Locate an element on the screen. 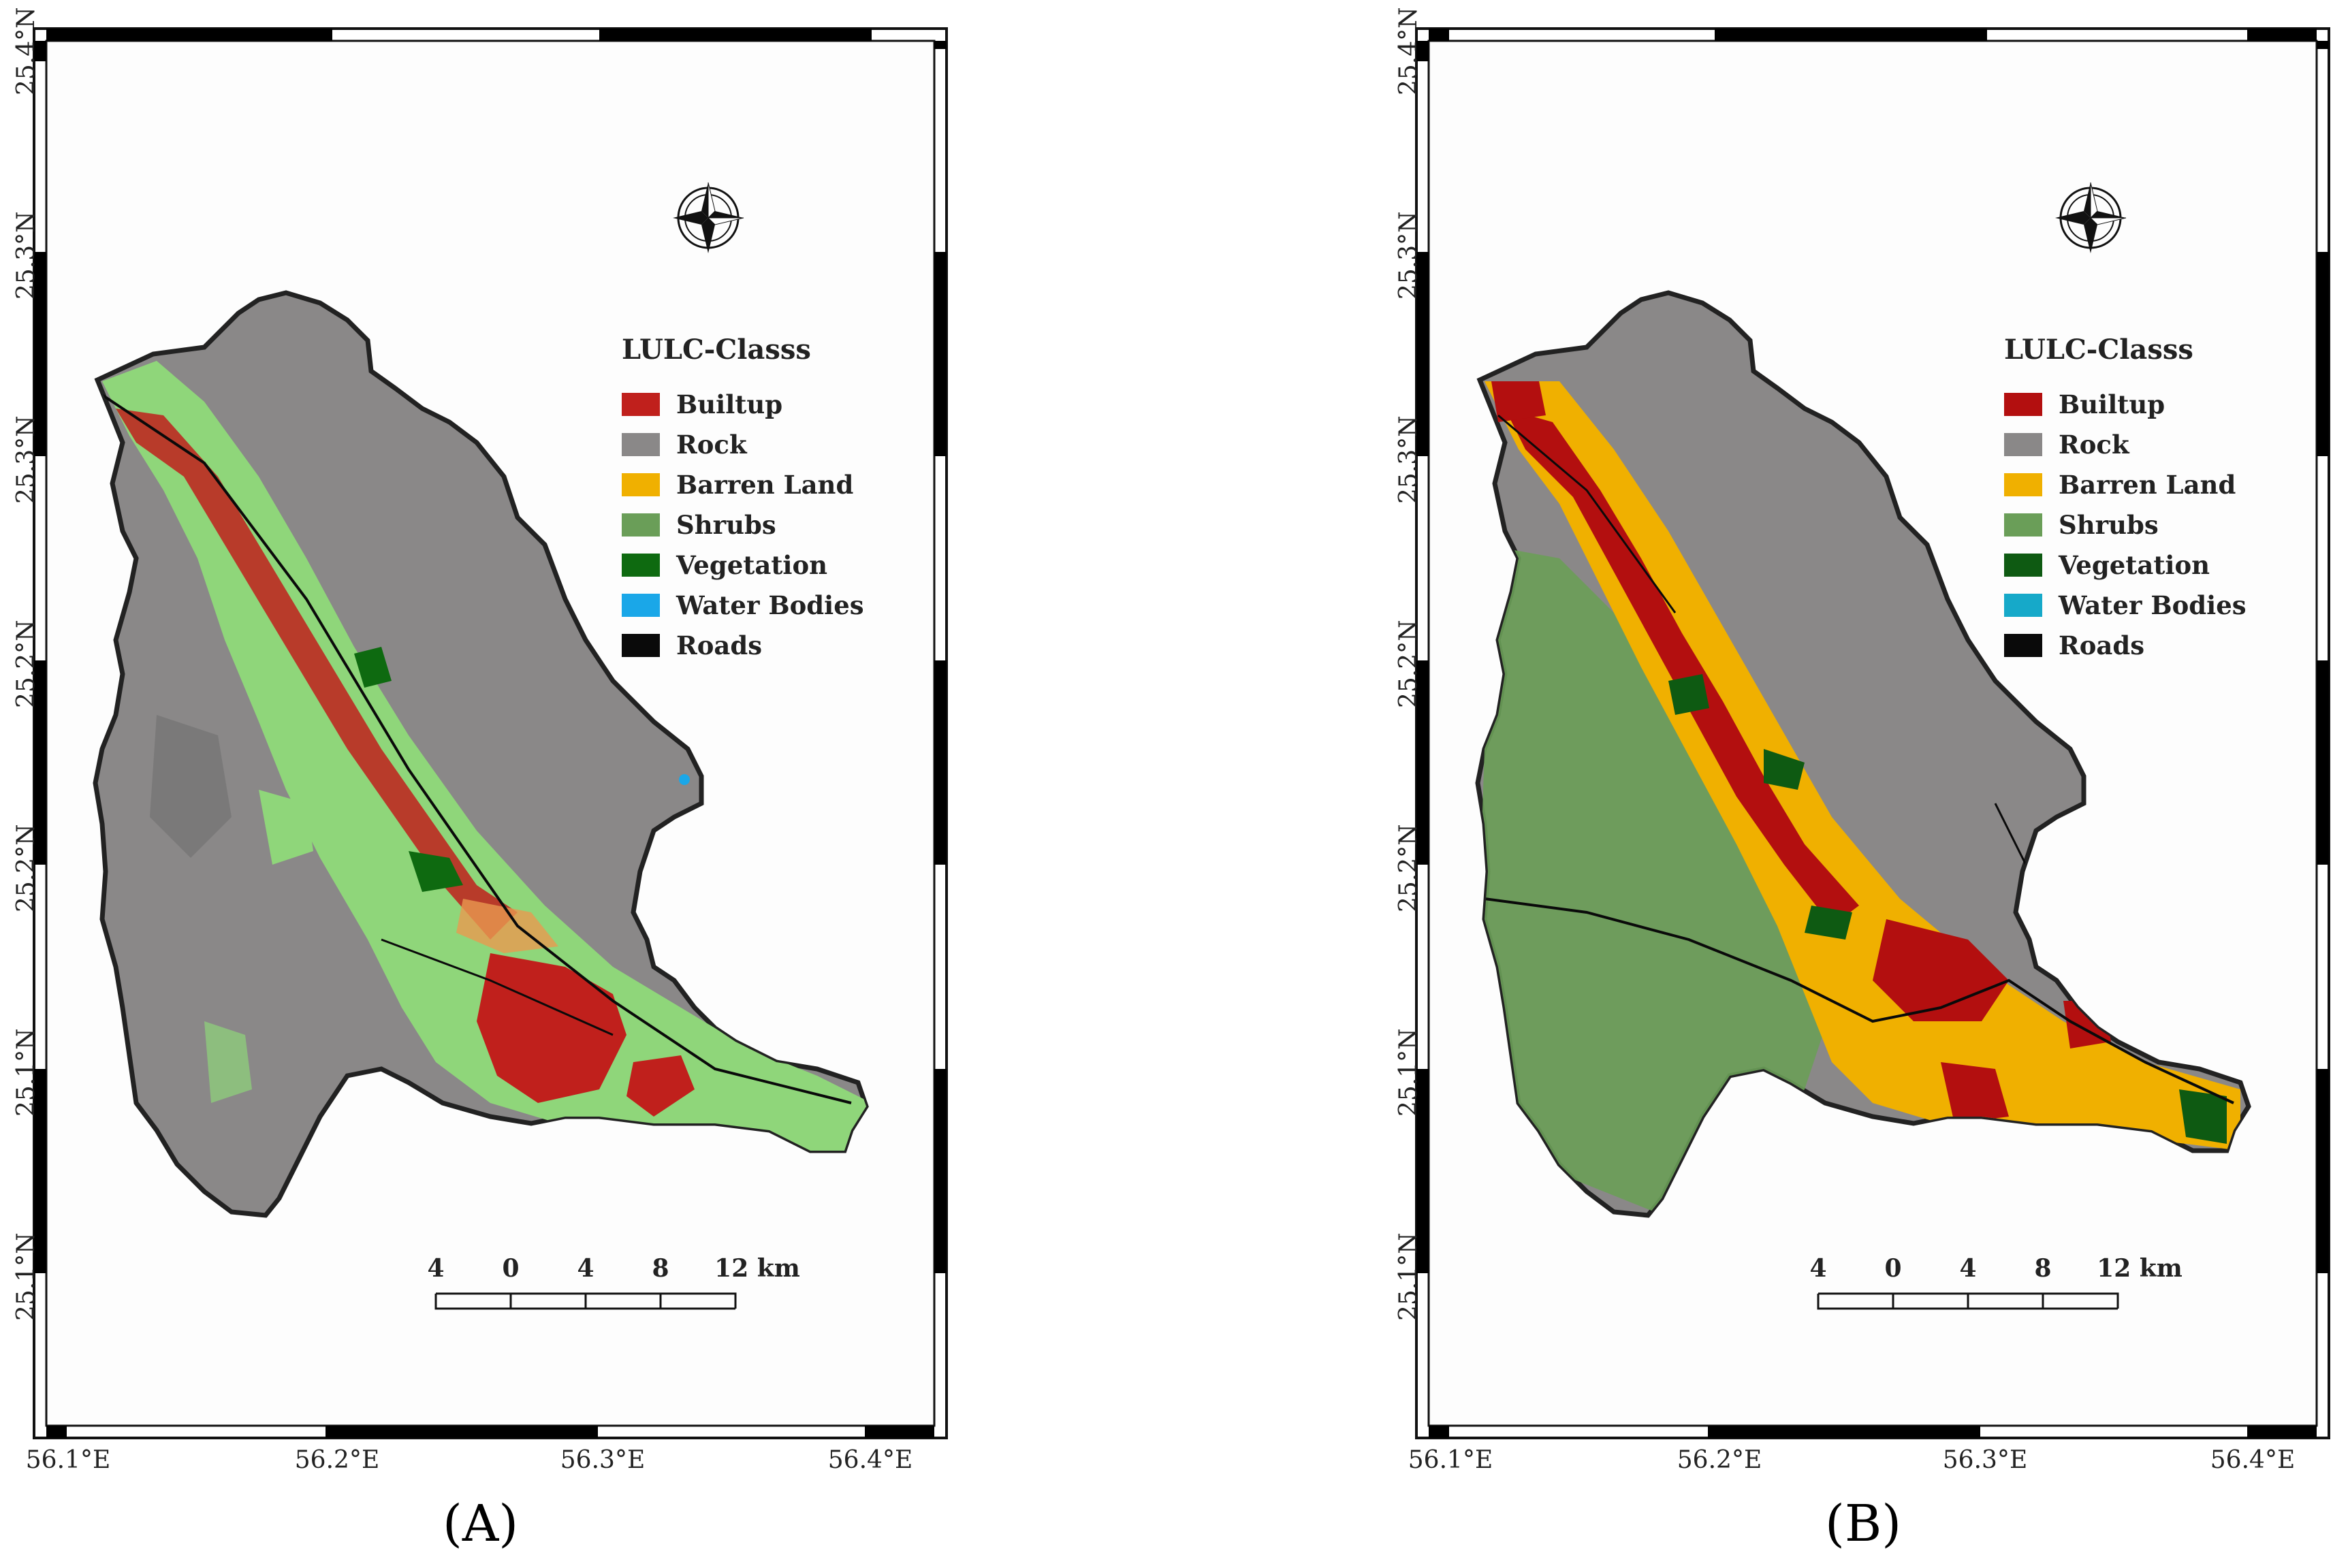  panel-label: (A) is located at coordinates (481, 1523).